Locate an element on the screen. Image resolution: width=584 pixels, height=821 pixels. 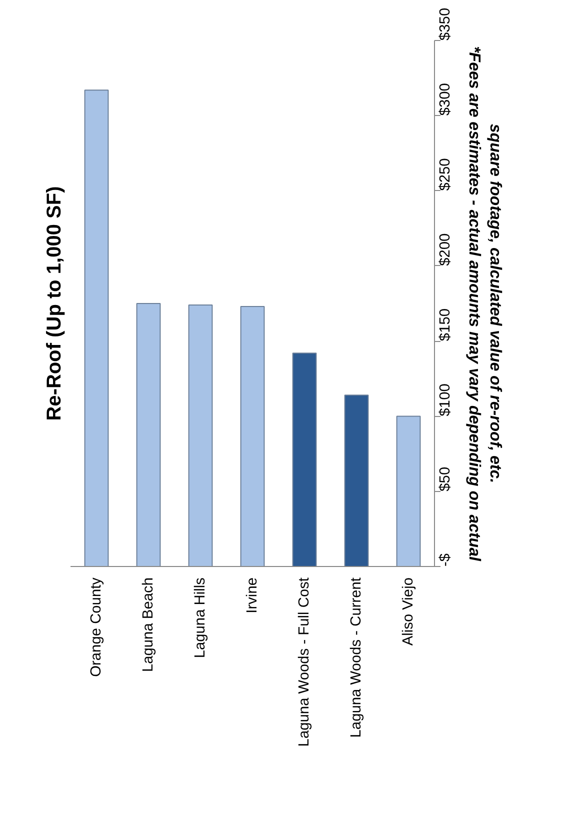
text: *Fees are estimates - actual amounts may vary depending on actual square footage, calculated value of re-roof, etc. is located at coordinates (485, 304).